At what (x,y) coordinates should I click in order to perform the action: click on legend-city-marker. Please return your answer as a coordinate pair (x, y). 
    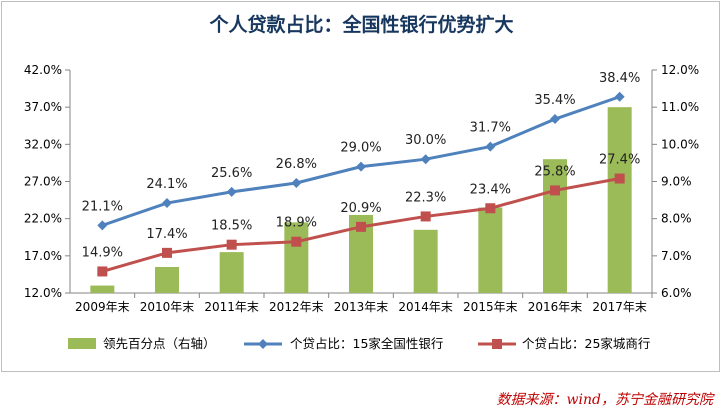
    Looking at the image, I should click on (497, 344).